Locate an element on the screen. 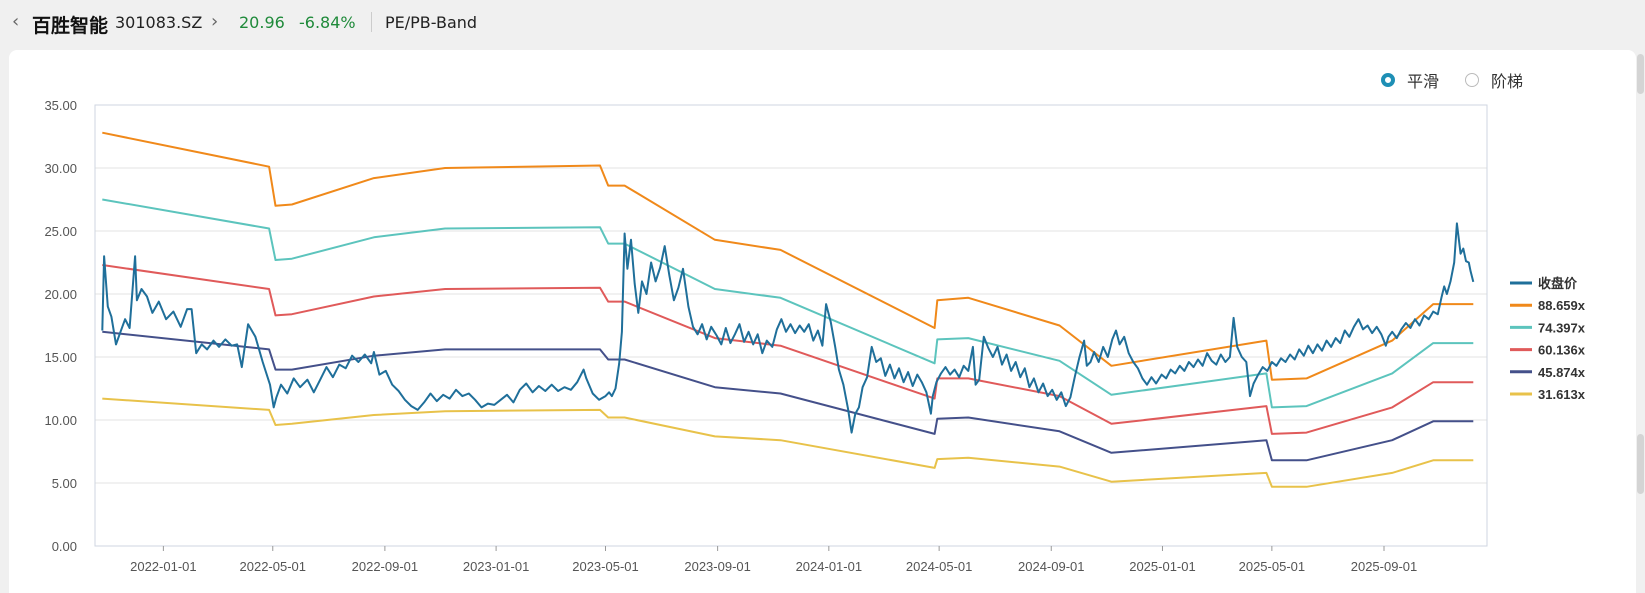 The width and height of the screenshot is (1645, 593). smooth-radio: 平滑 is located at coordinates (1410, 80).